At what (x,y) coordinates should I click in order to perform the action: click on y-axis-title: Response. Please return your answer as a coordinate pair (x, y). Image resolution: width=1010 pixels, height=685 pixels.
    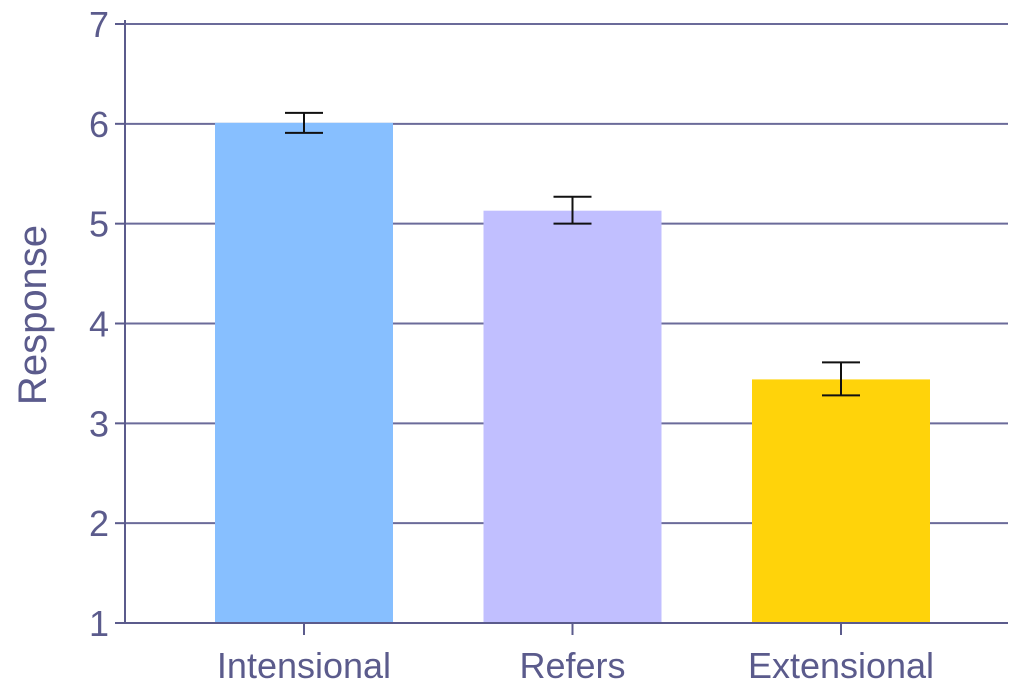
    Looking at the image, I should click on (33, 315).